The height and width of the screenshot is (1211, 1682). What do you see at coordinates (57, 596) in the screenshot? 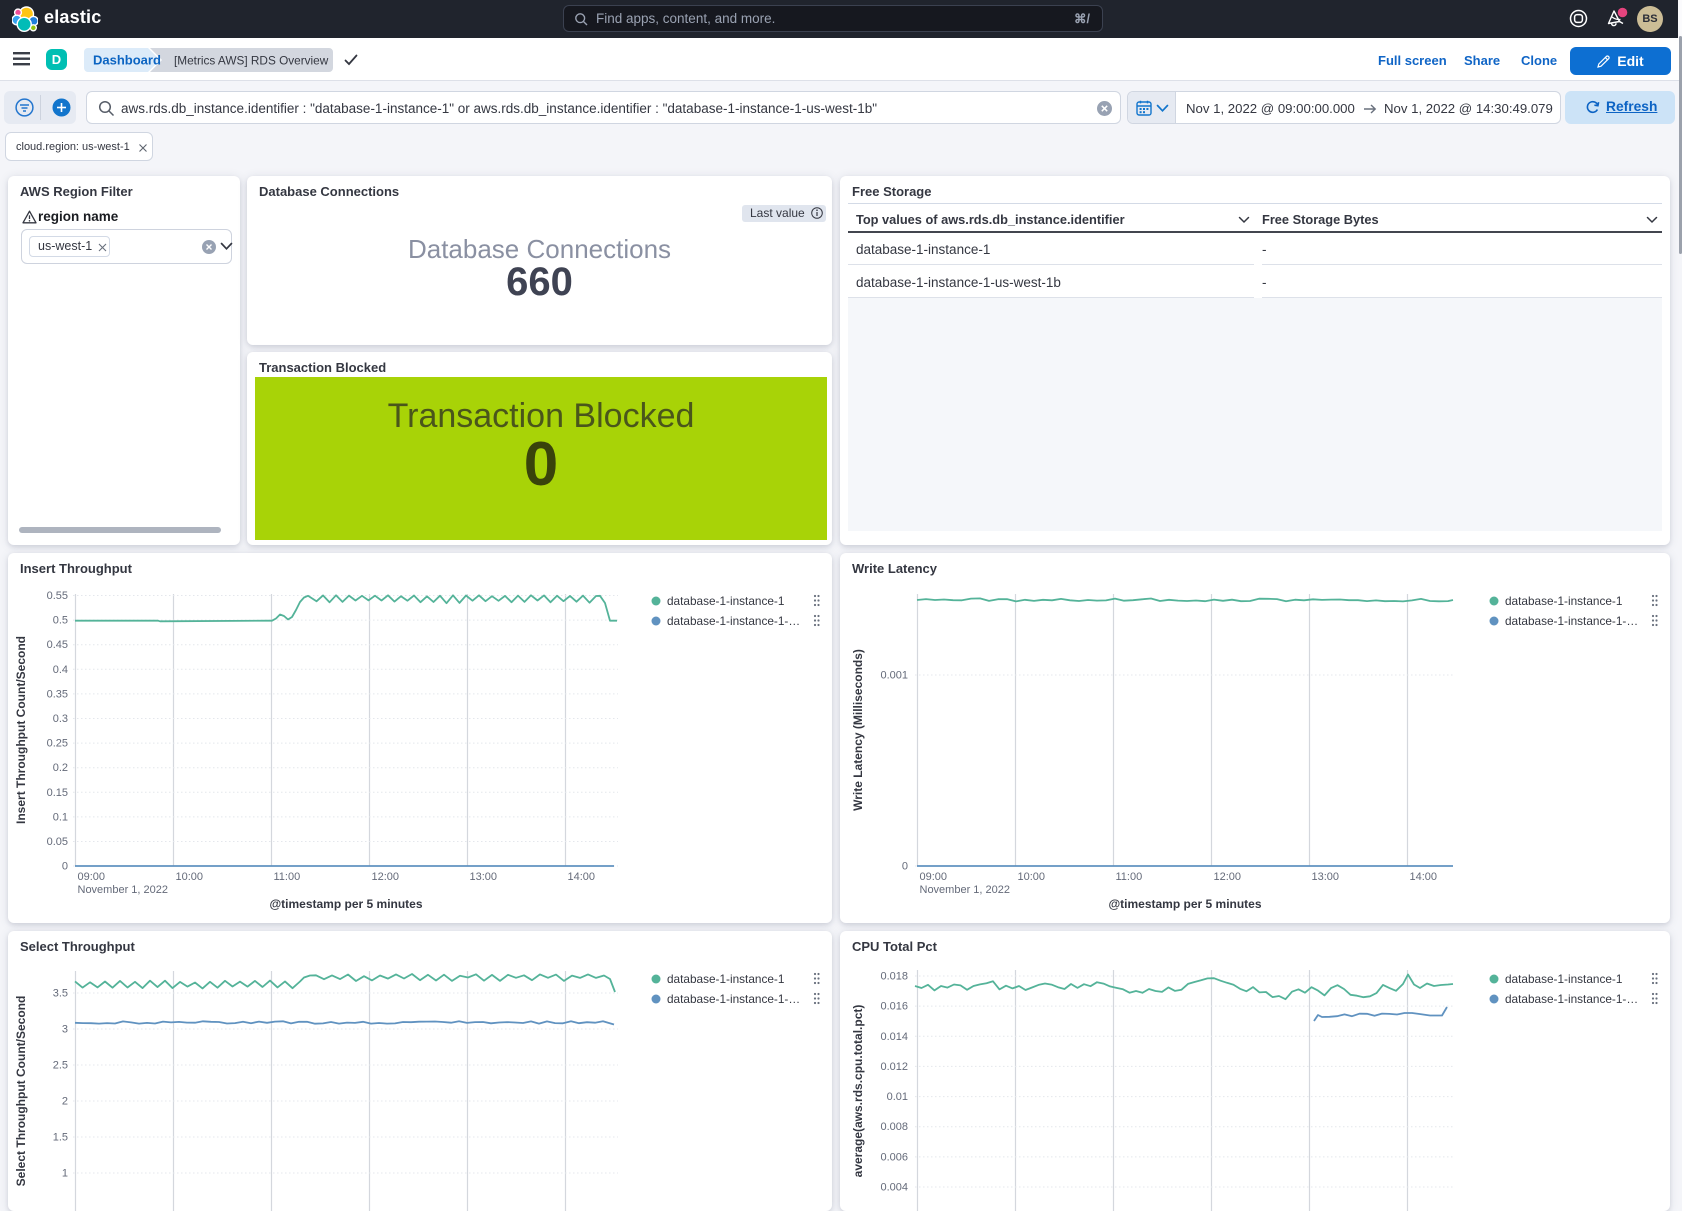
I see `svg-text: 0.55` at bounding box center [57, 596].